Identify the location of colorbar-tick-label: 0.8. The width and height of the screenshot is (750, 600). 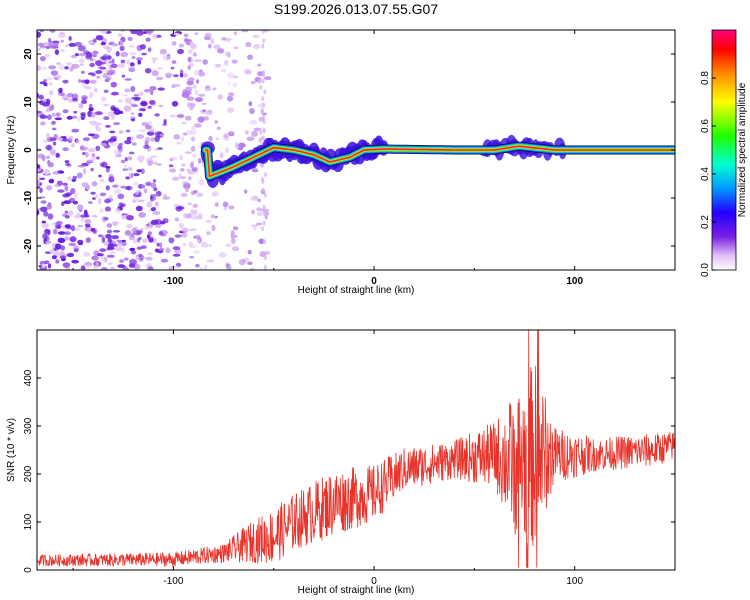
(705, 78).